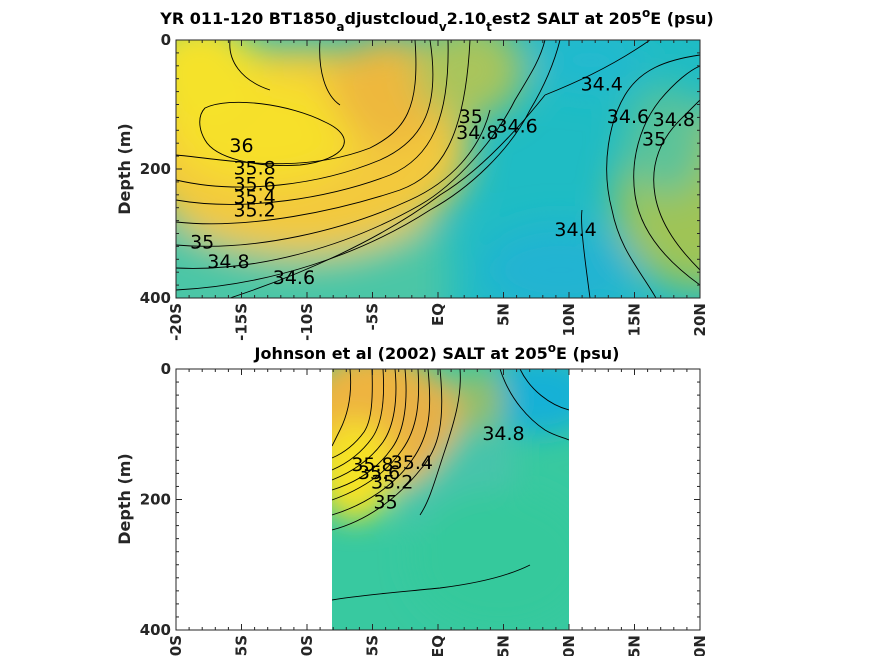 This screenshot has width=875, height=656. Describe the element at coordinates (412, 463) in the screenshot. I see `bot-contour-label: 35.4` at that location.